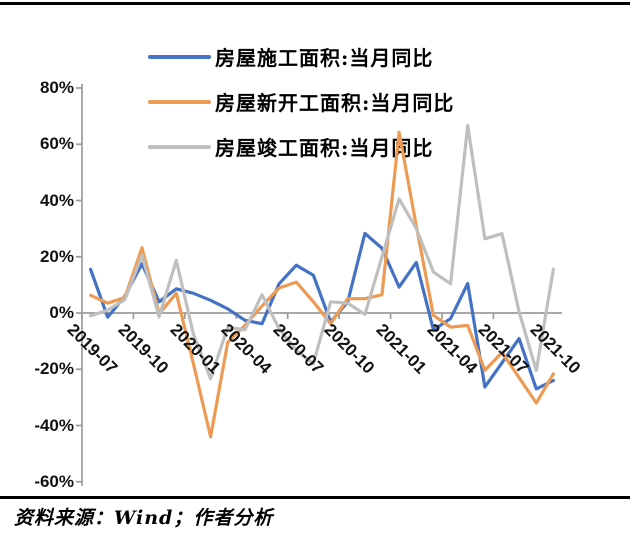  Describe the element at coordinates (179, 56) in the screenshot. I see `legend-line-swatch-blue` at that location.